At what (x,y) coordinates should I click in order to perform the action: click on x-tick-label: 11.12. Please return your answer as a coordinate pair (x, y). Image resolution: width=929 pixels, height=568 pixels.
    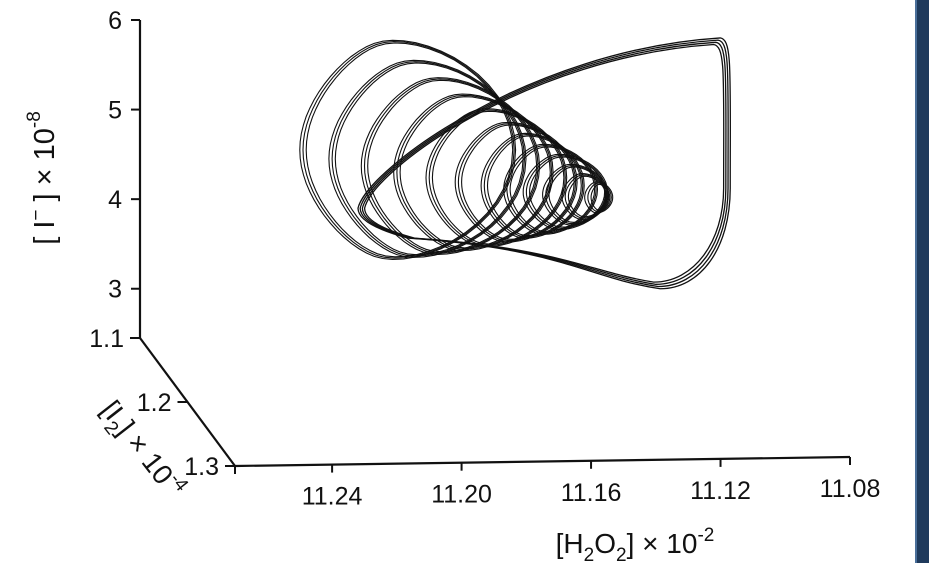
    Looking at the image, I should click on (720, 491).